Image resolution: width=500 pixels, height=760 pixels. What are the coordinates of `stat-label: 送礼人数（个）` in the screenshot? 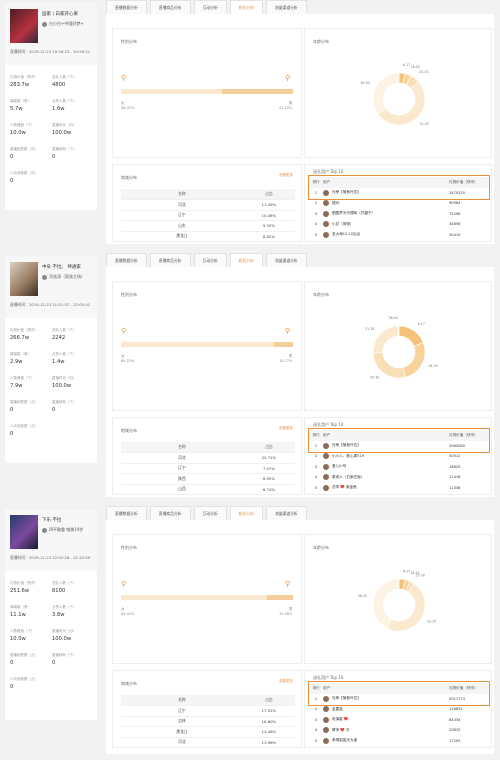 It's located at (64, 77).